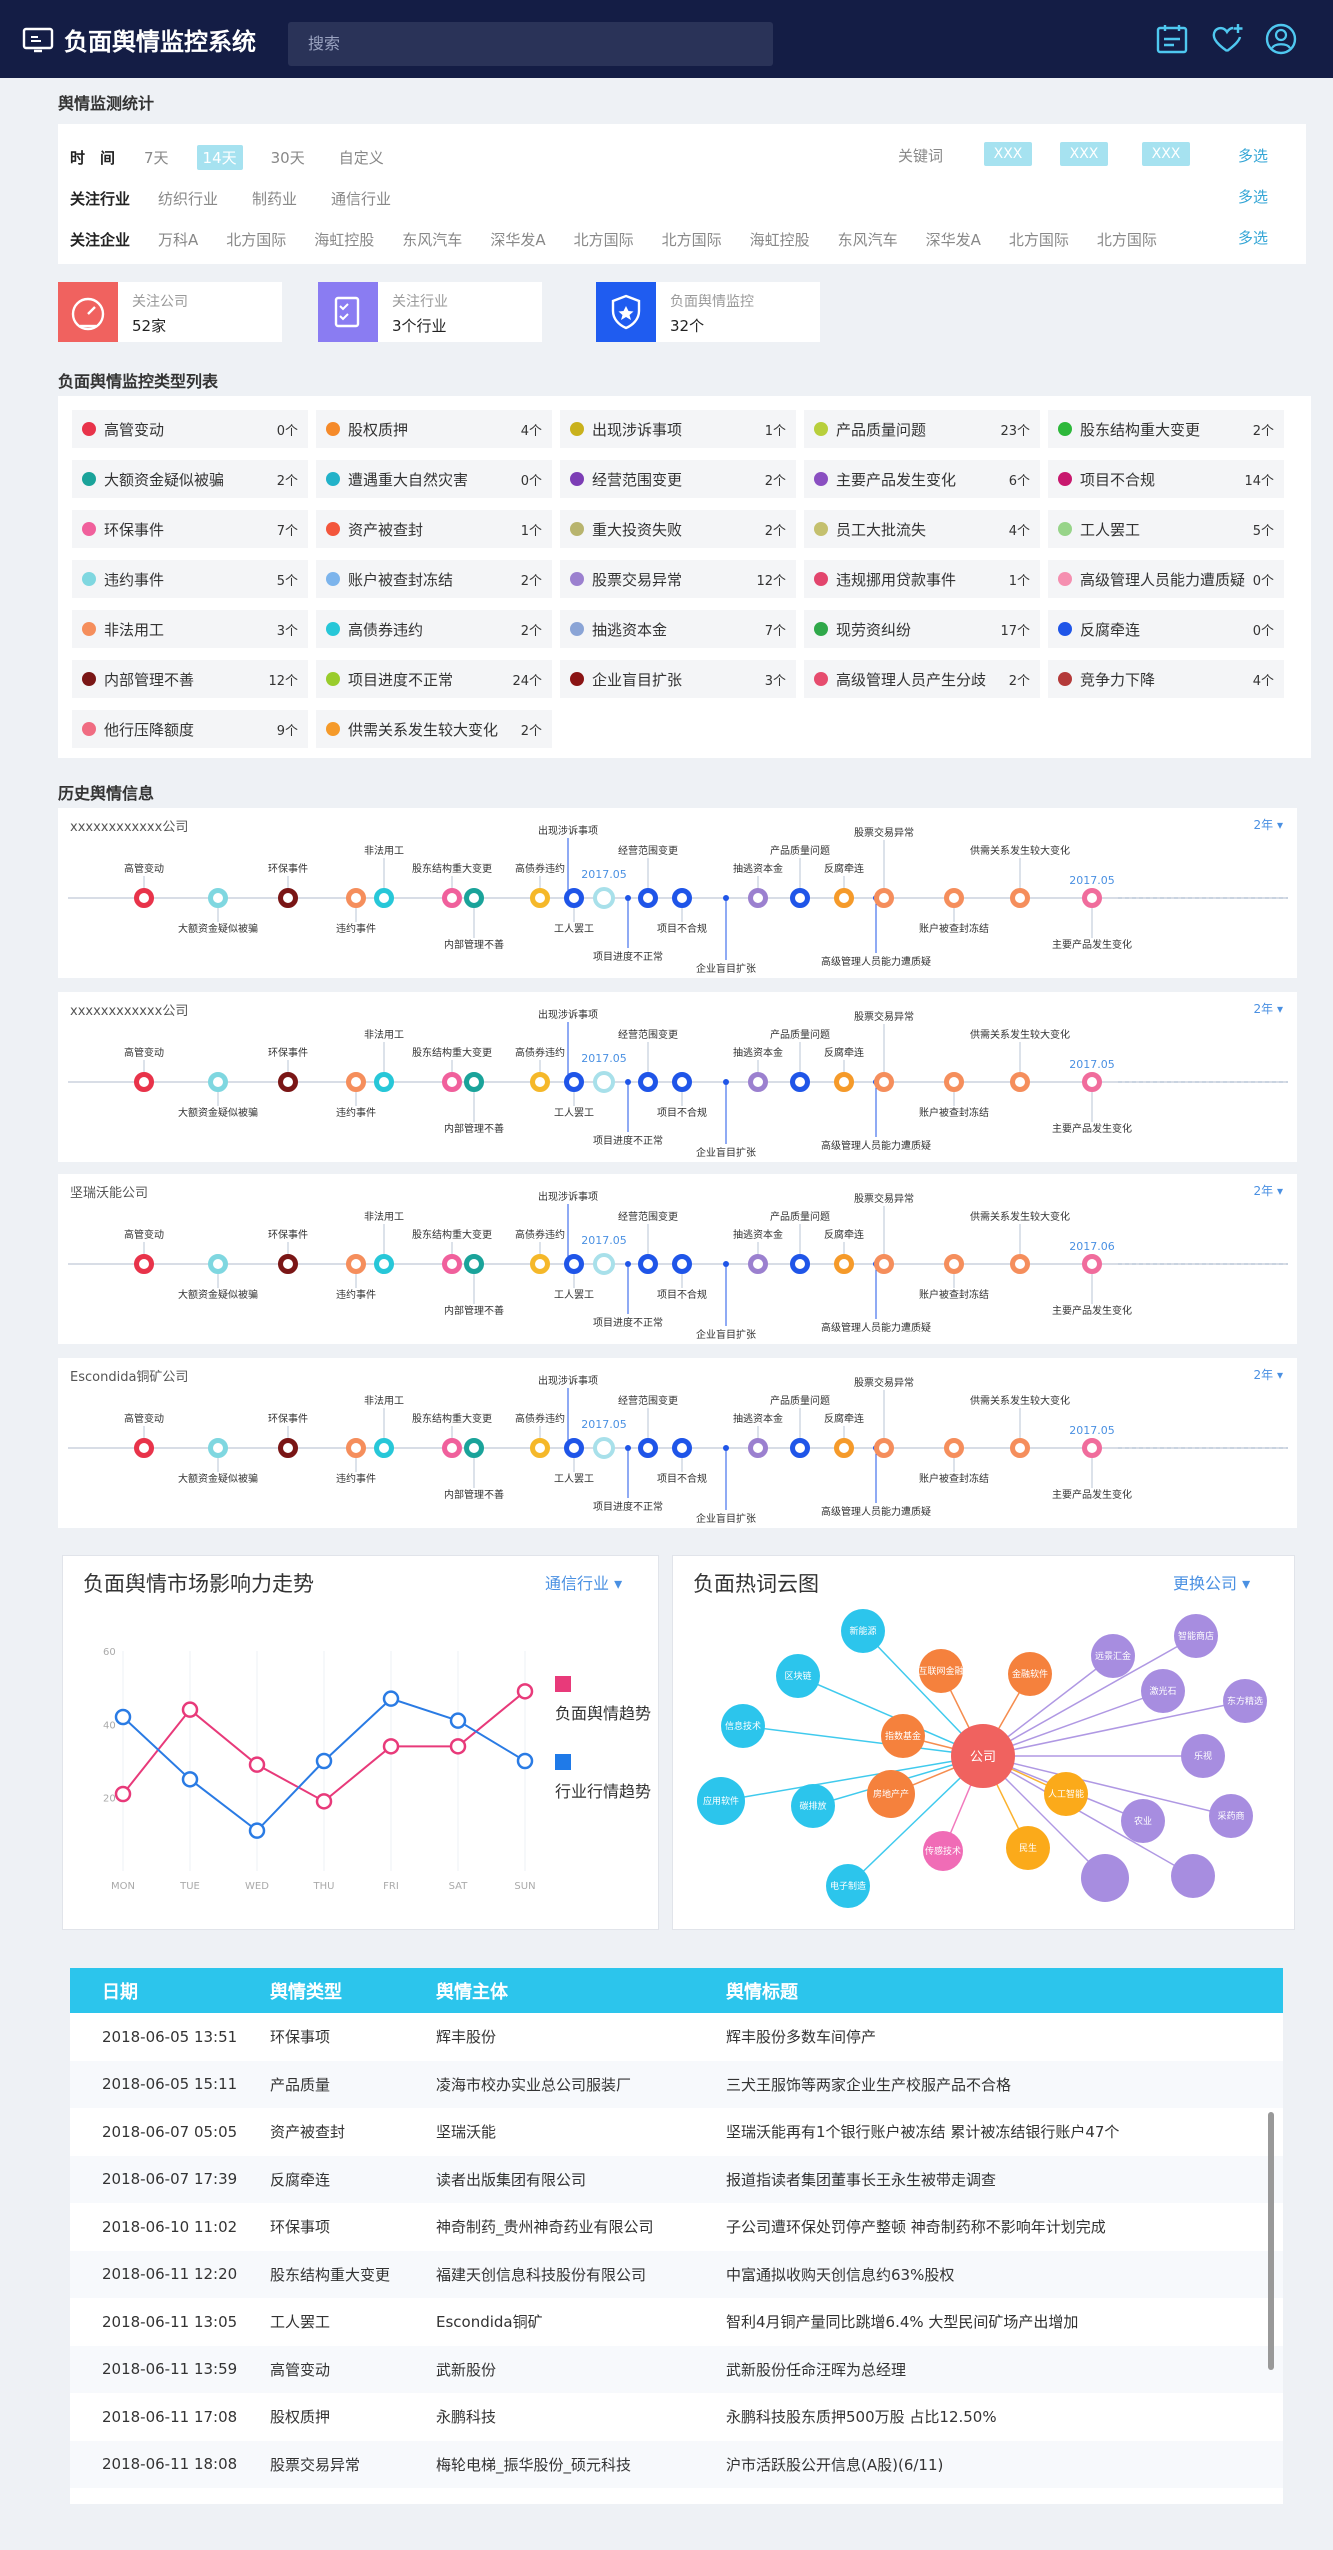  Describe the element at coordinates (530, 44) in the screenshot. I see `search-input: 搜索` at that location.